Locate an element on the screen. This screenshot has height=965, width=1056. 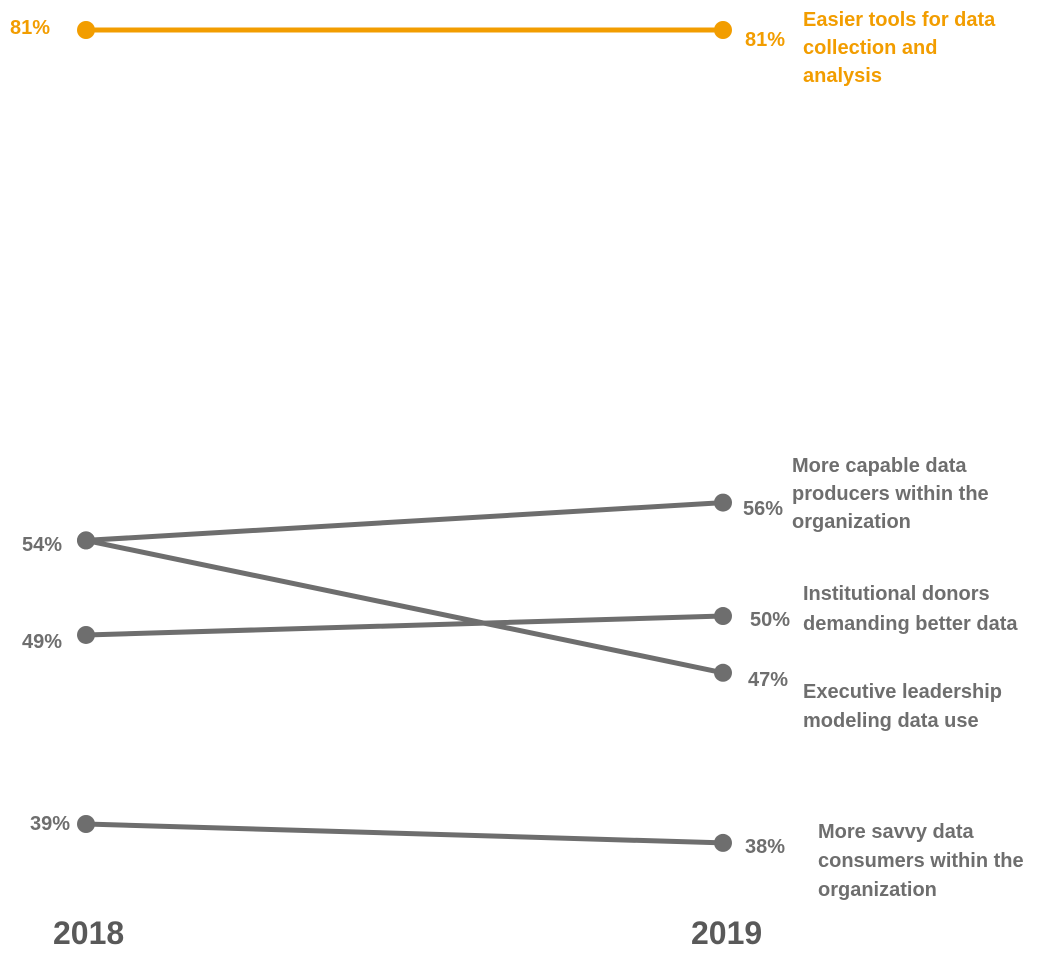
series-1-label-line: Easier tools for data is located at coordinates (899, 20).